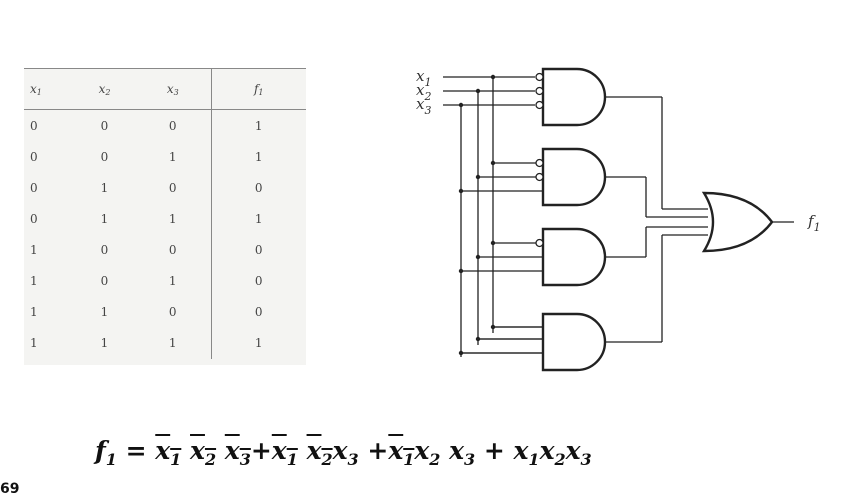 The width and height of the screenshot is (844, 497). Describe the element at coordinates (104, 89) in the screenshot. I see `column-header-x2: x2` at that location.